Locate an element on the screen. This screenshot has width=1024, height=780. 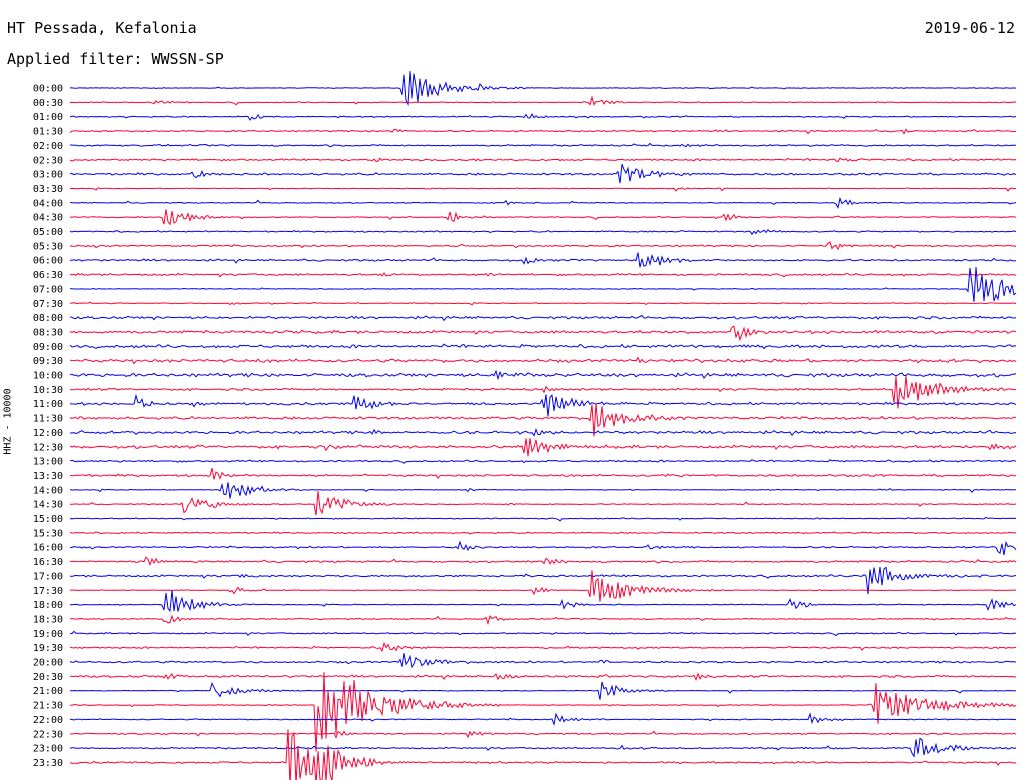
time-label: 14:30 is located at coordinates (48, 505).